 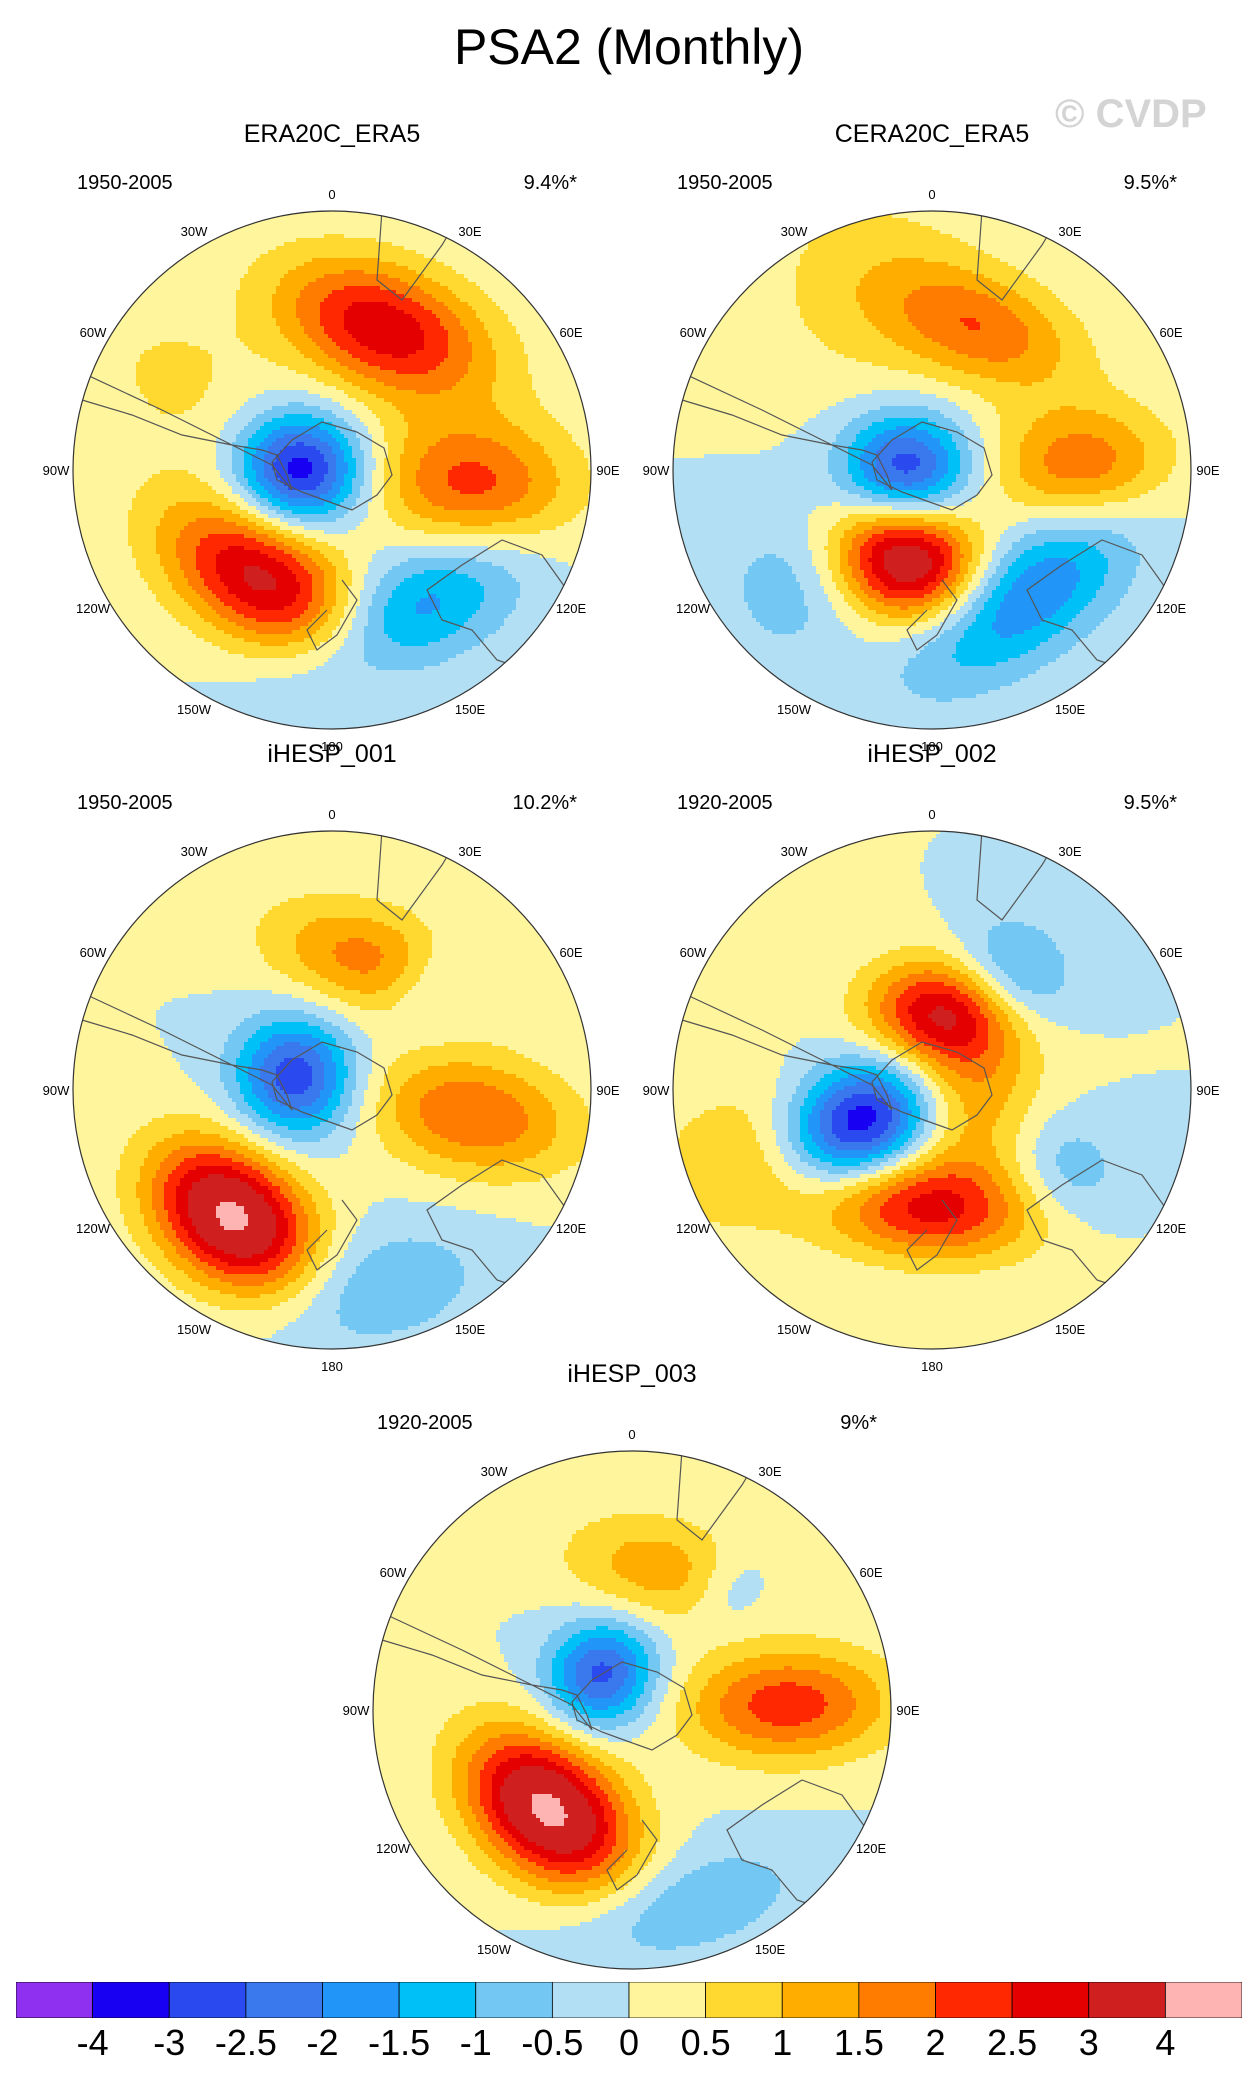 What do you see at coordinates (519, 183) in the screenshot?
I see `variance-percent: 9.4%*` at bounding box center [519, 183].